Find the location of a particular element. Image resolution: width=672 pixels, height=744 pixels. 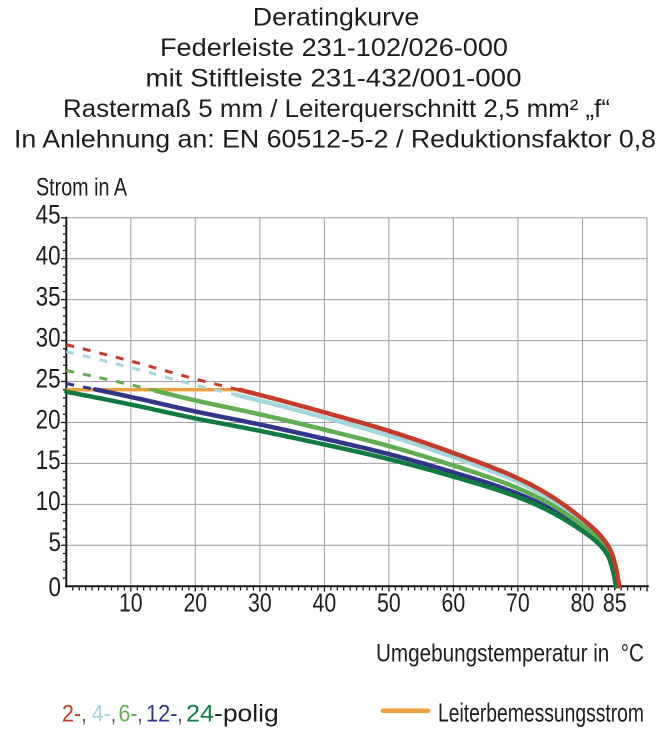

svg-text: 85 is located at coordinates (615, 603).